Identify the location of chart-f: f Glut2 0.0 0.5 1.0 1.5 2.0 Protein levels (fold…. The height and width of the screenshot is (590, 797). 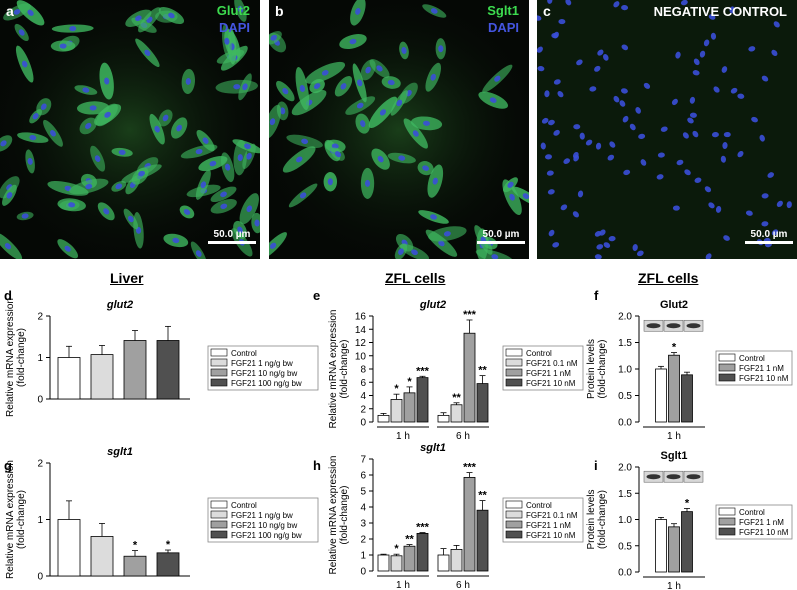
(689, 365).